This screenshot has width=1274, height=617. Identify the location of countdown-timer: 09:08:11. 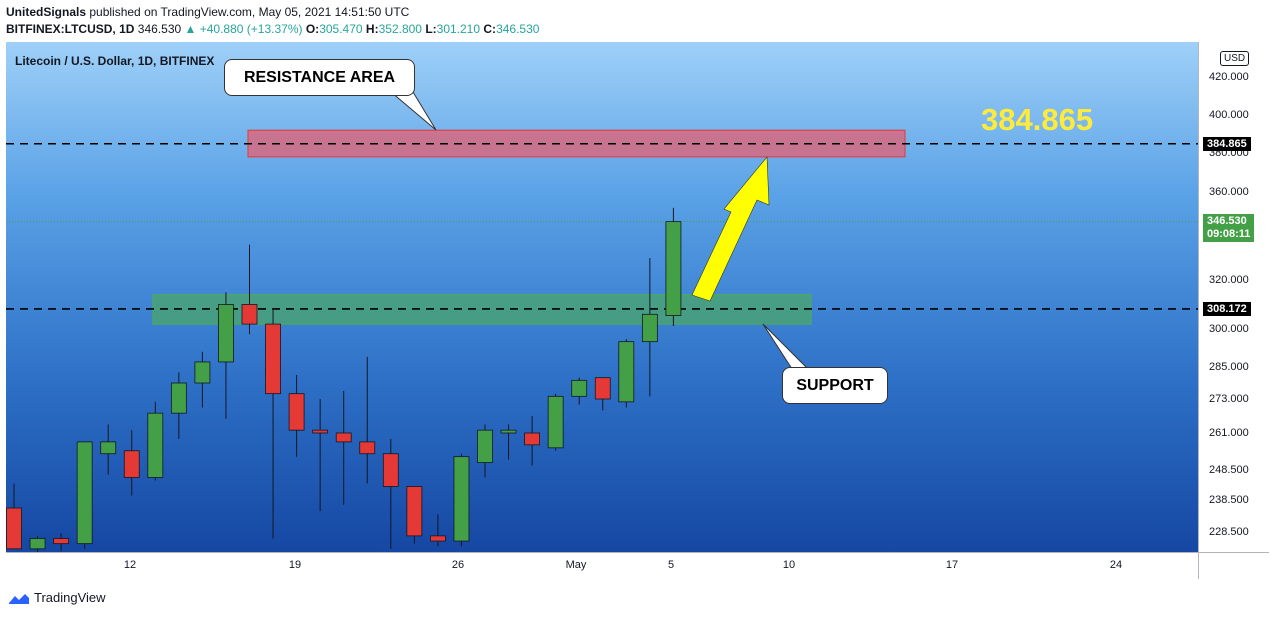
(1229, 233).